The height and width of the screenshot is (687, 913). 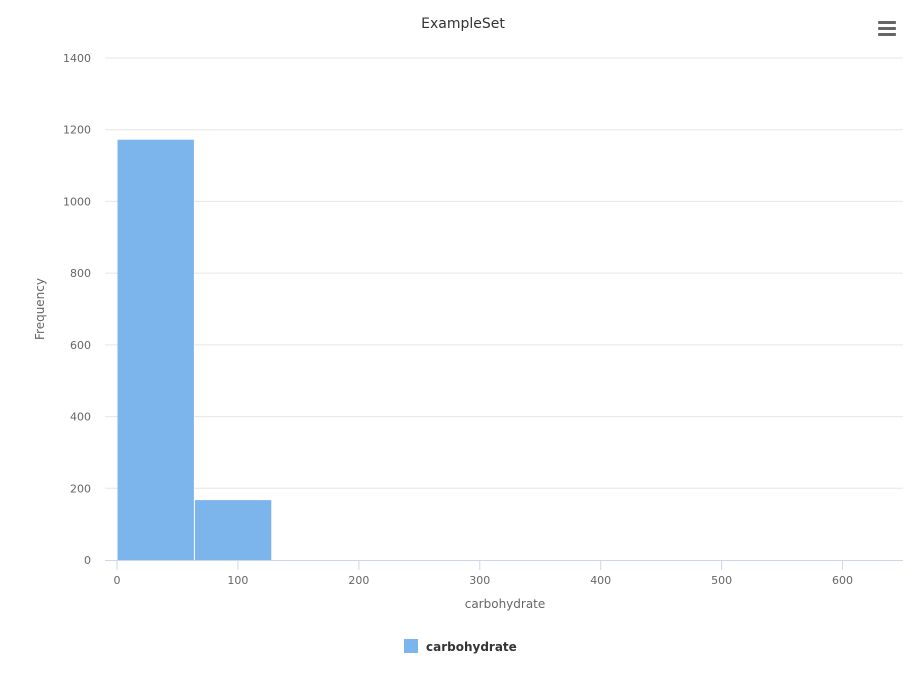 I want to click on hamburger-menu-icon, so click(x=887, y=28).